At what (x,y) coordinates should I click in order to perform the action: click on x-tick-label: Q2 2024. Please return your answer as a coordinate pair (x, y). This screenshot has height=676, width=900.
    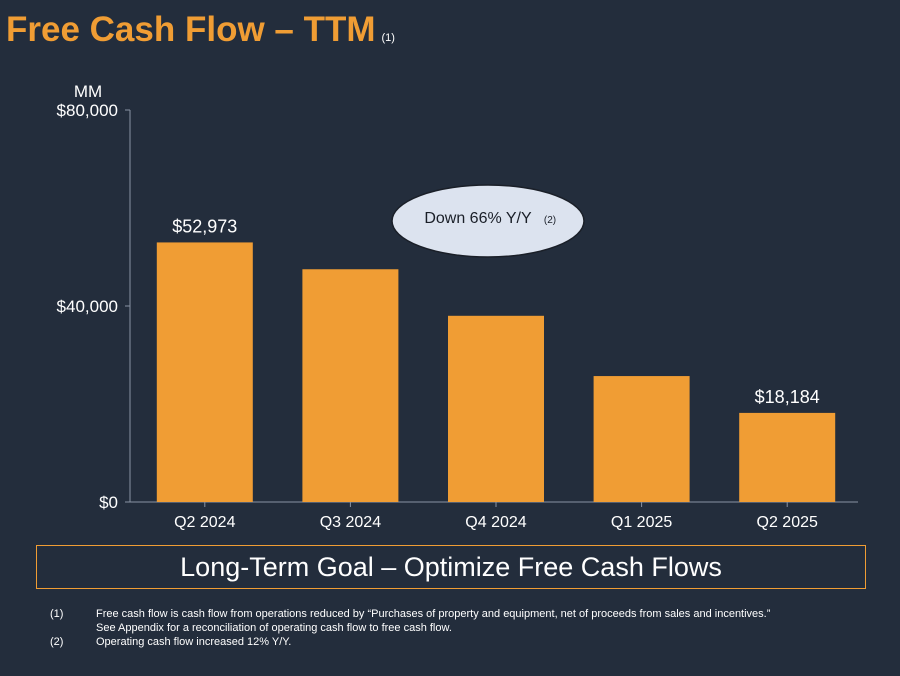
    Looking at the image, I should click on (204, 522).